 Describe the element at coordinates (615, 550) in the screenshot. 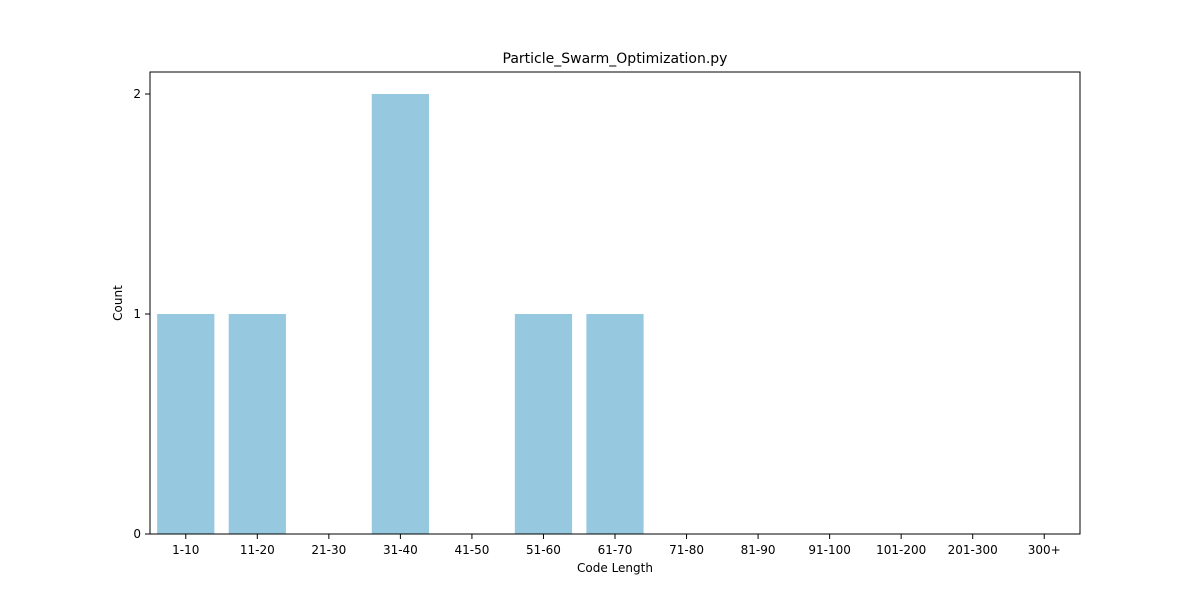

I see `x-tick-label: 61-70` at that location.